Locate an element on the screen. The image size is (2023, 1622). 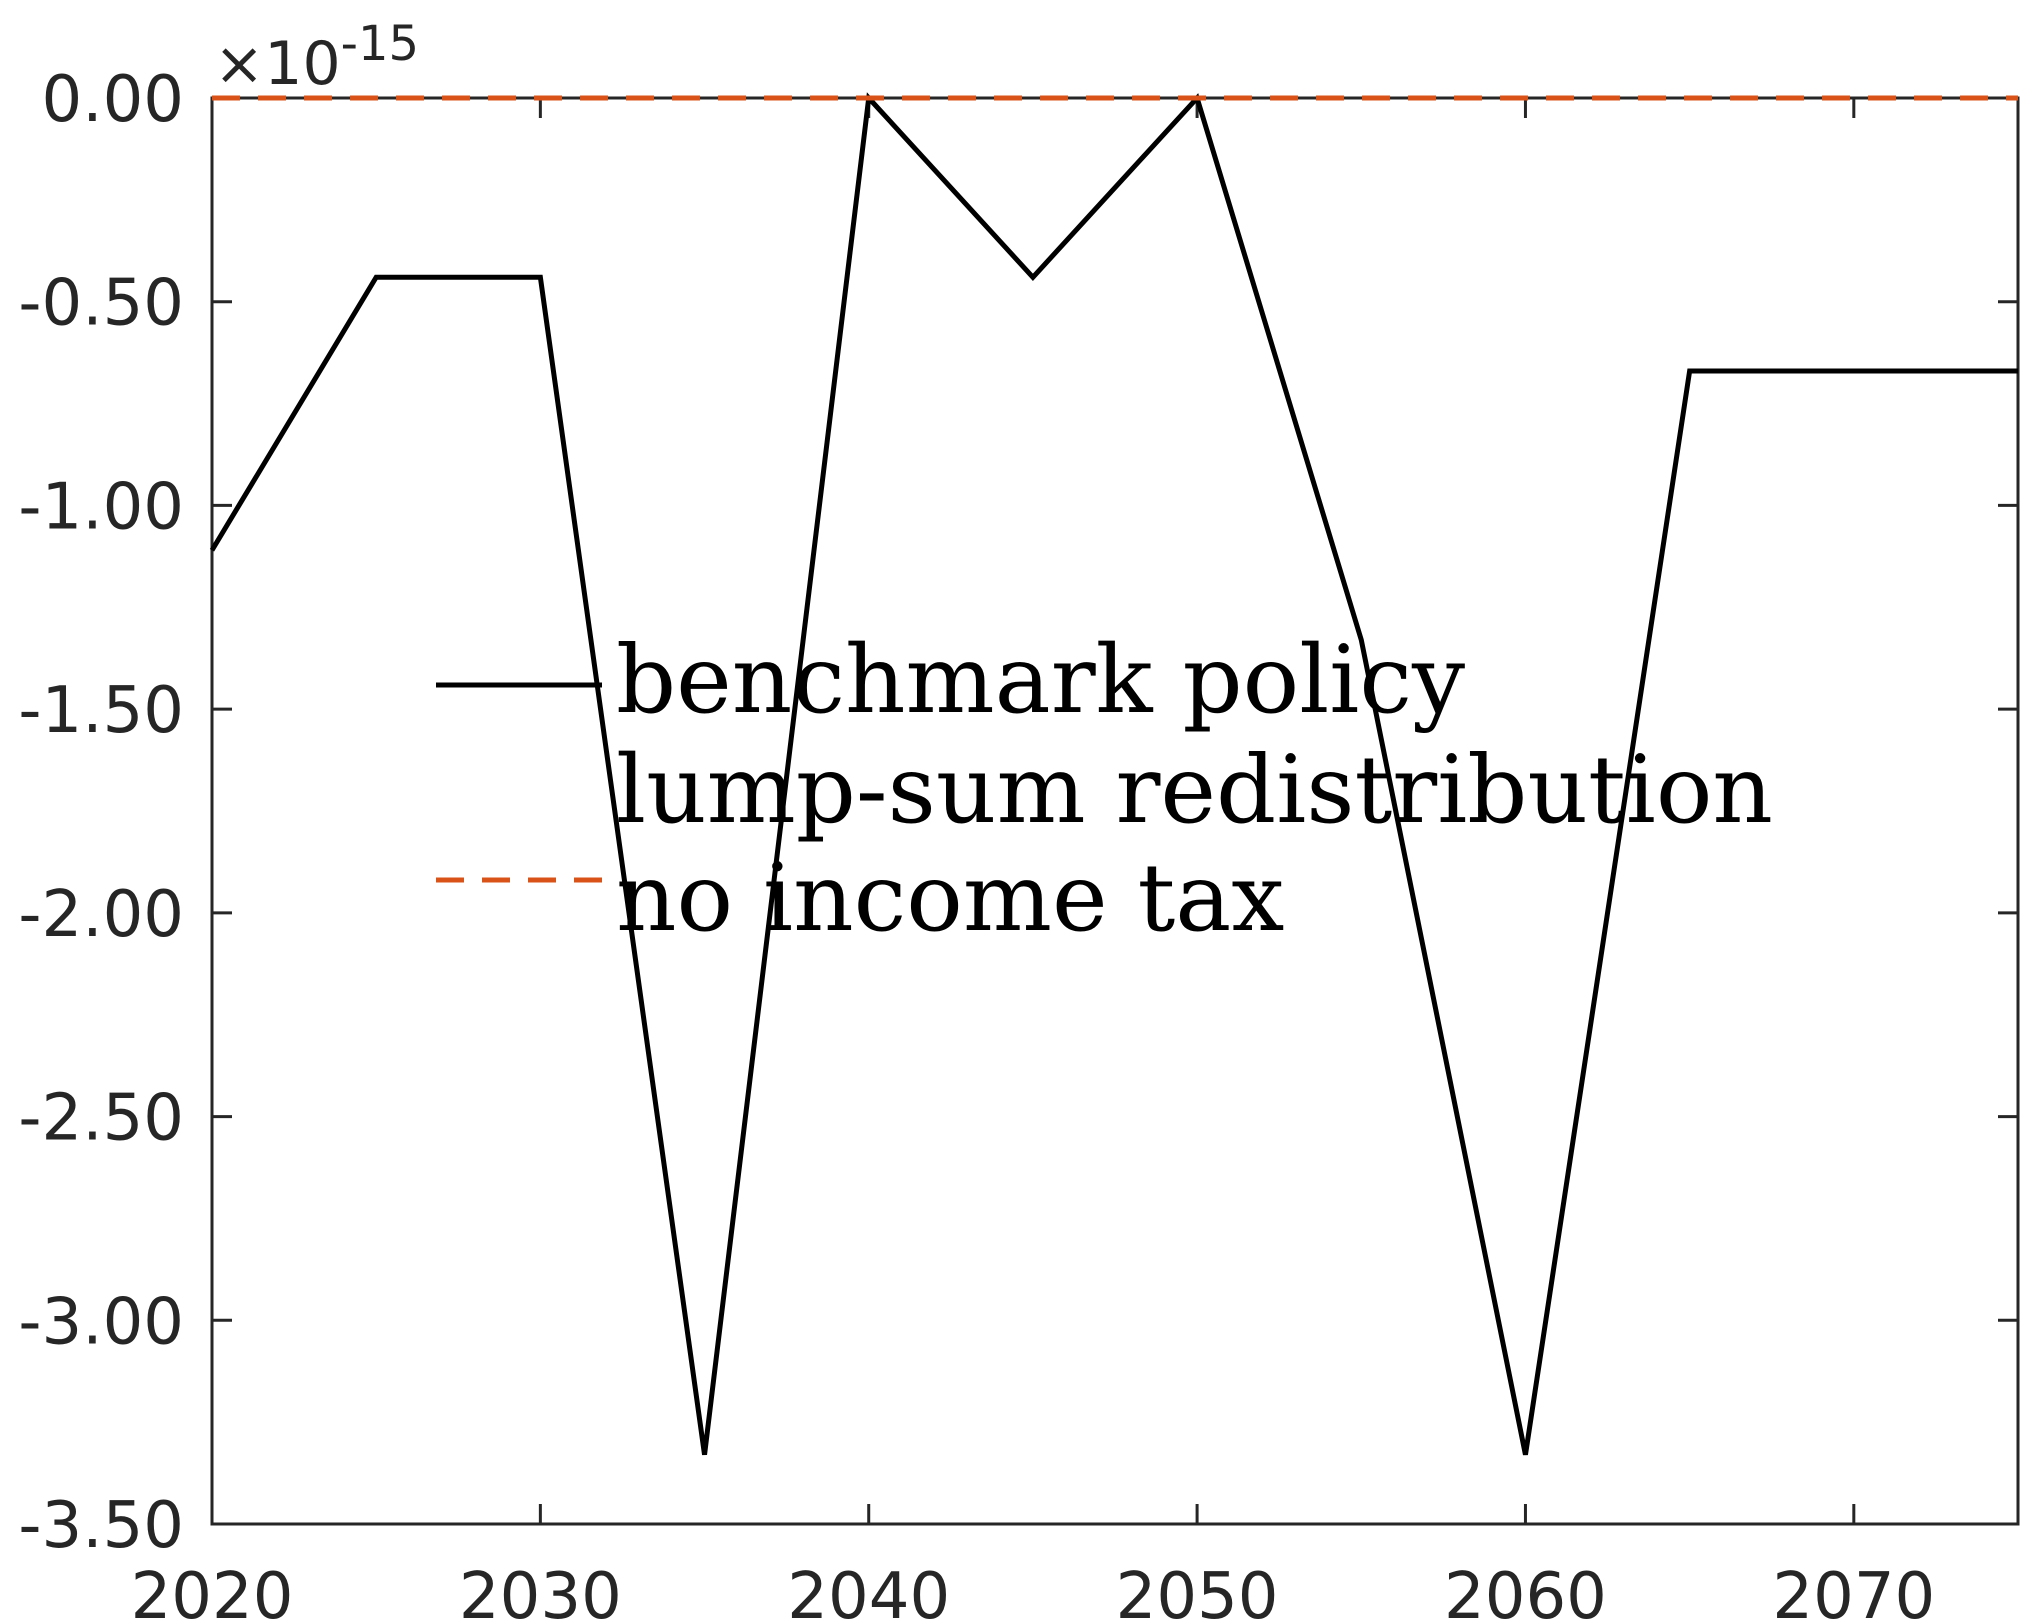
x-tick-label: 2060 is located at coordinates (1525, 1591).